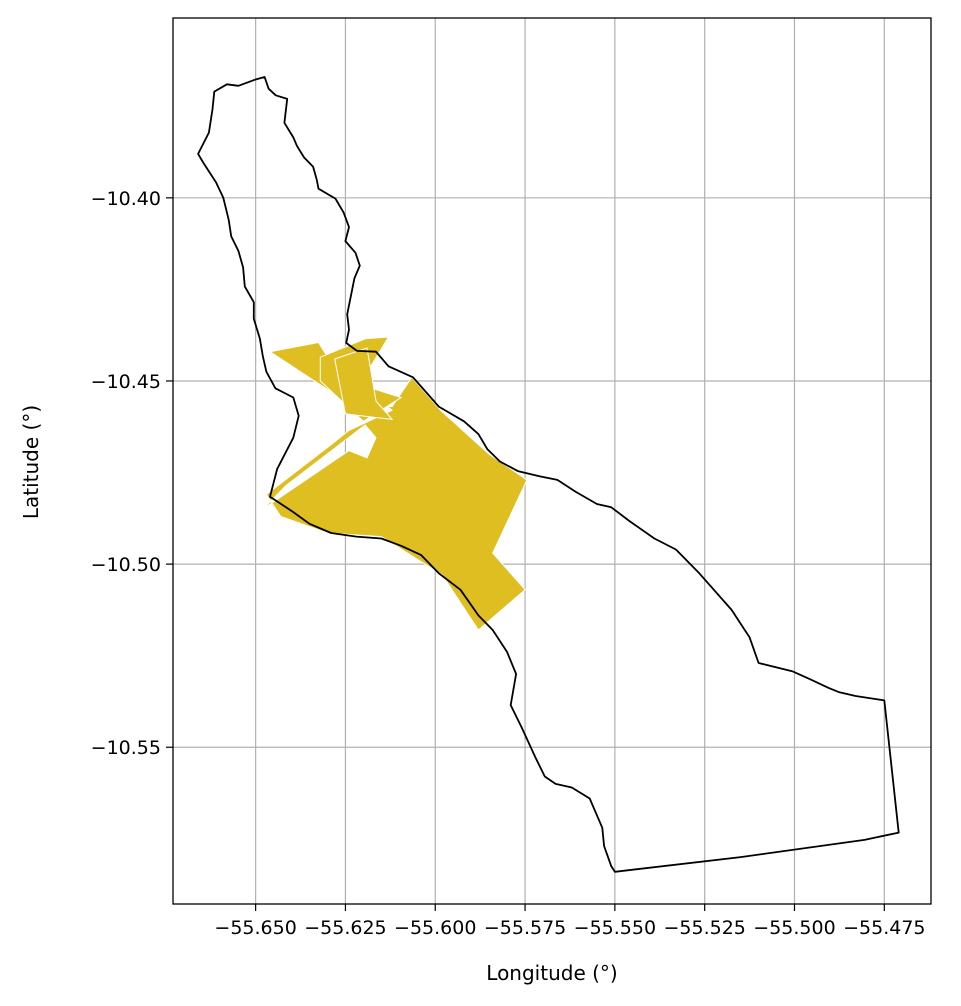 This screenshot has width=961, height=1006. What do you see at coordinates (704, 928) in the screenshot?
I see `x-tick-label-5: −55.525` at bounding box center [704, 928].